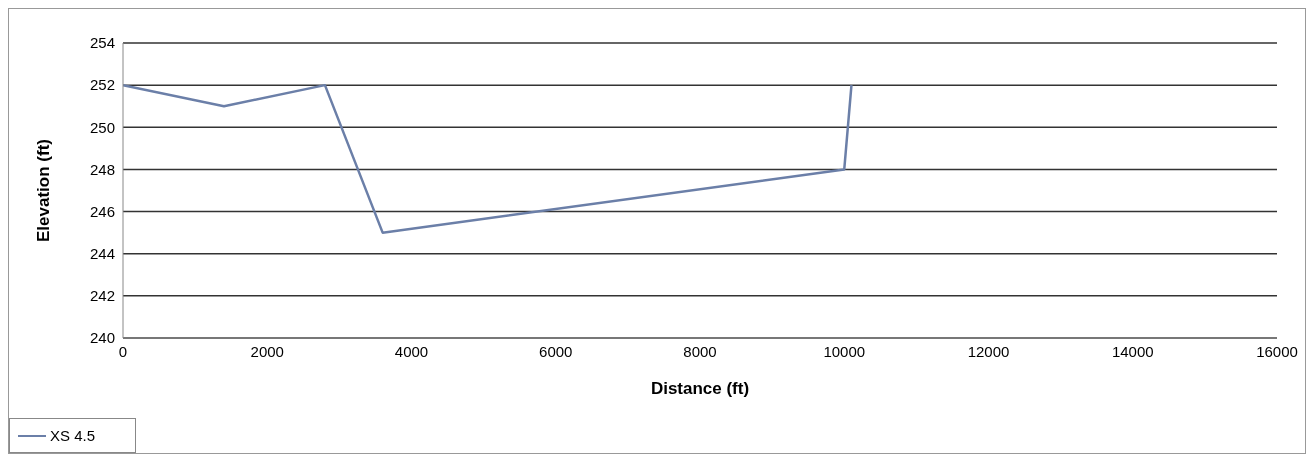 Image resolution: width=1314 pixels, height=460 pixels. What do you see at coordinates (102, 338) in the screenshot?
I see `y-tick-label: 240` at bounding box center [102, 338].